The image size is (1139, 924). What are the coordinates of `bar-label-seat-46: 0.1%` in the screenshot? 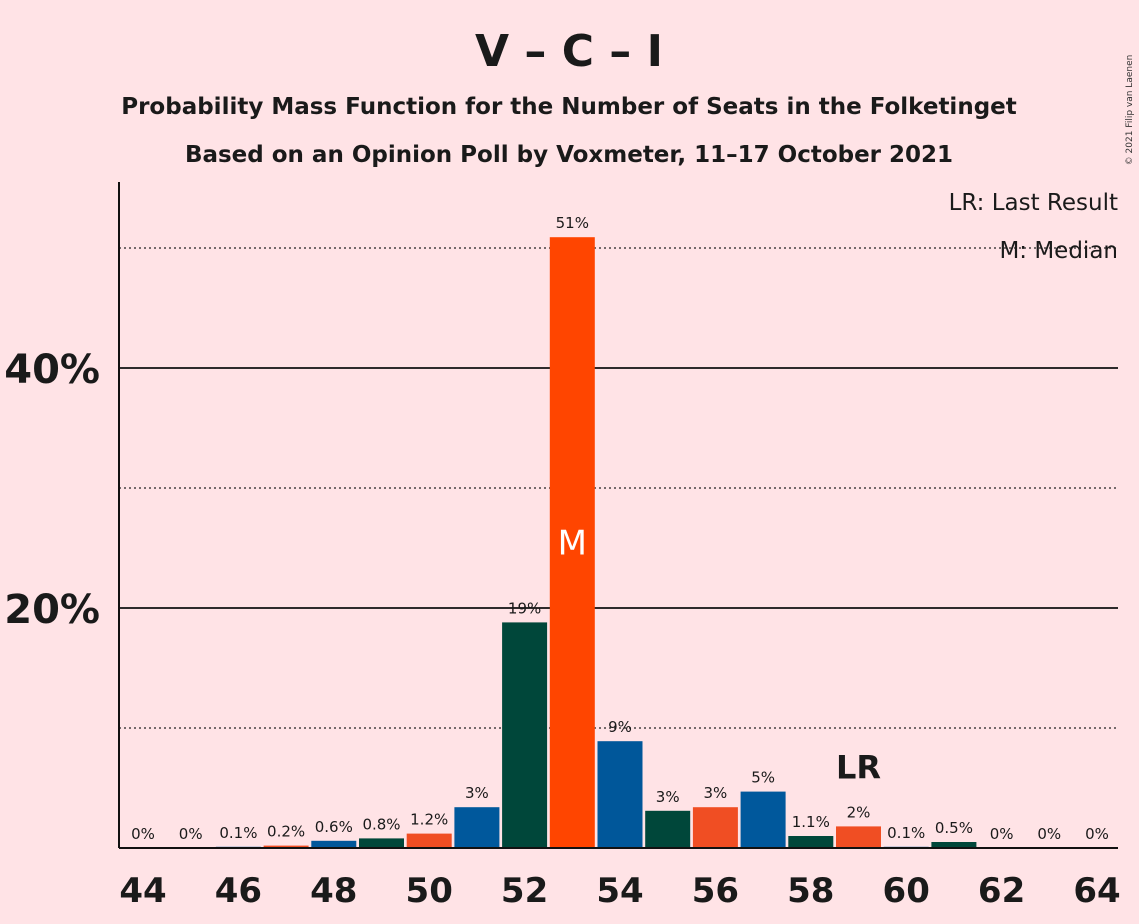 It's located at (238, 833).